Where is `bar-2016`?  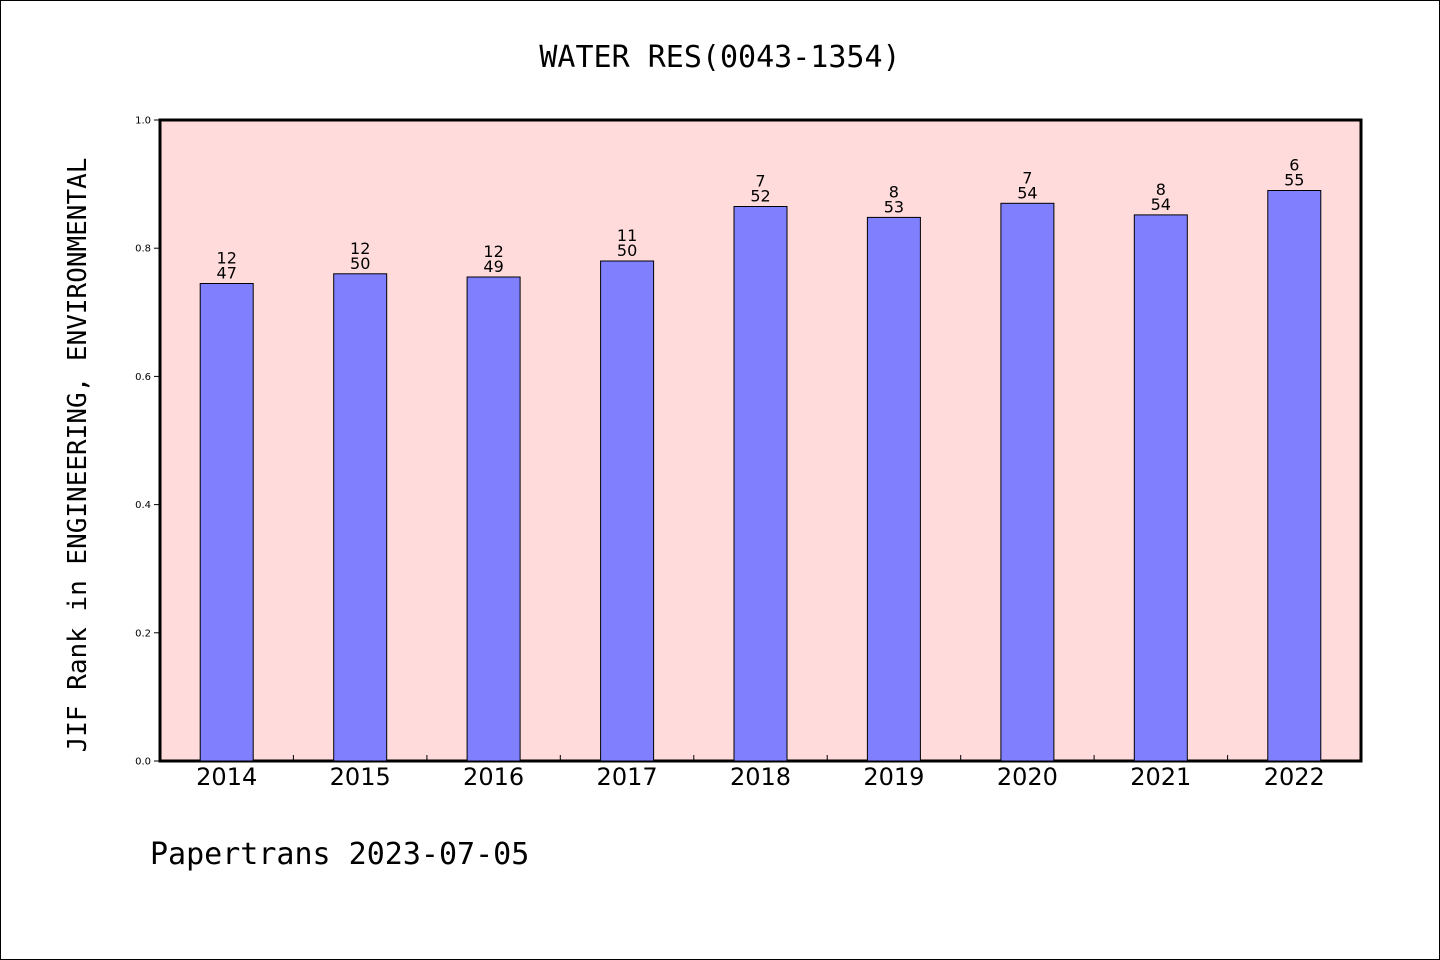 bar-2016 is located at coordinates (493, 519).